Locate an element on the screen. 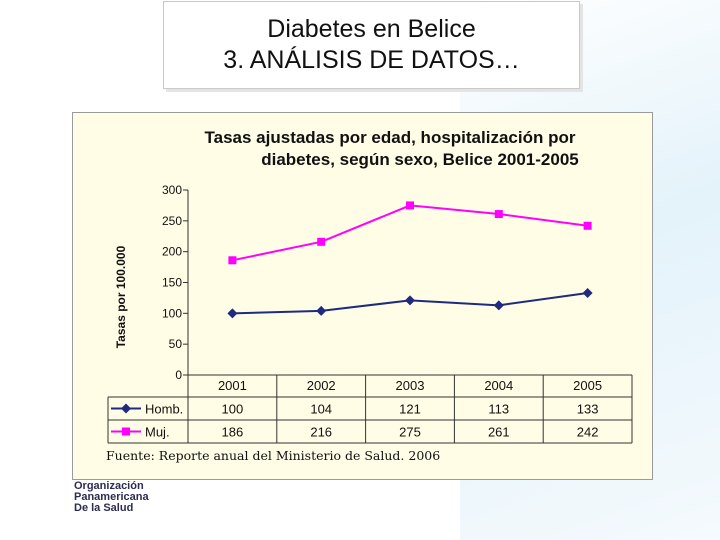  x-tick-label: 2001 is located at coordinates (232, 385).